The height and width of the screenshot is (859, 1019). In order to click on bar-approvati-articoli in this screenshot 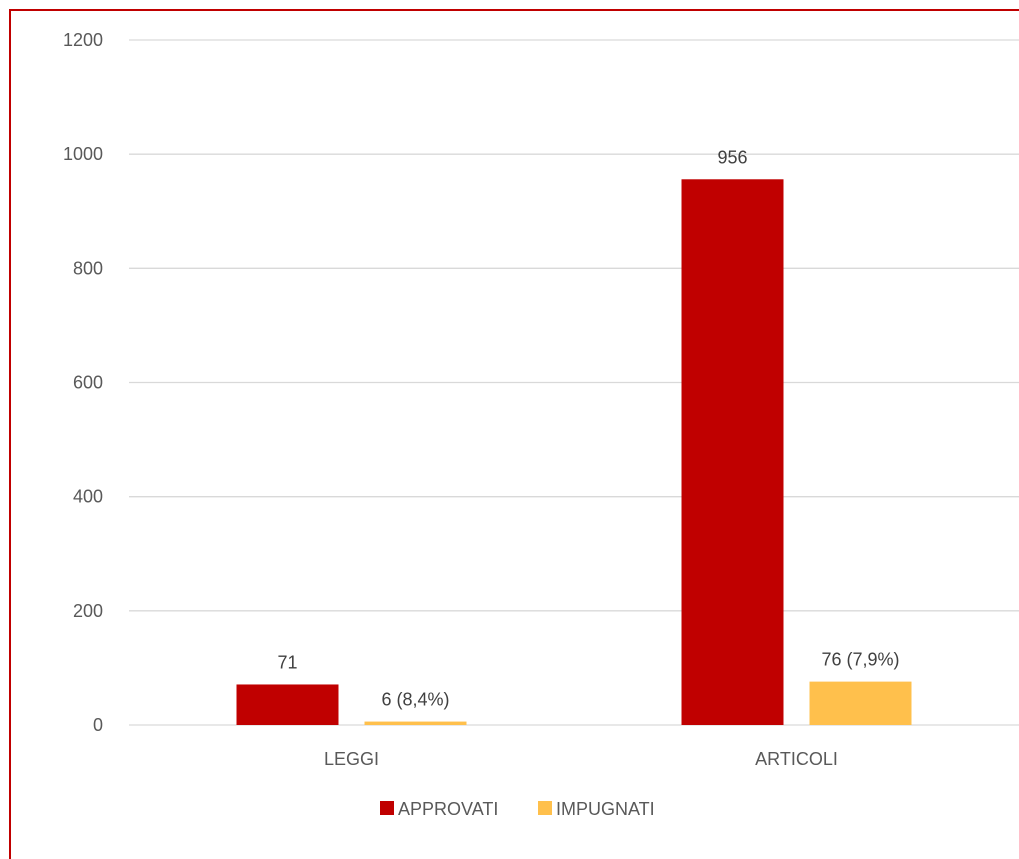, I will do `click(732, 452)`.